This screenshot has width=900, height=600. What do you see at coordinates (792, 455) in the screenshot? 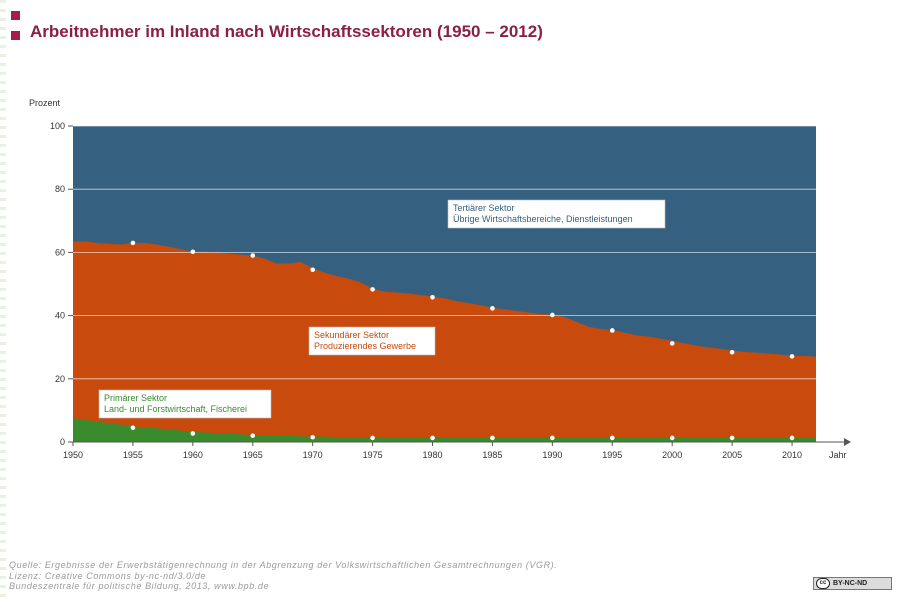
I see `x-tick-label: 2010` at bounding box center [792, 455].